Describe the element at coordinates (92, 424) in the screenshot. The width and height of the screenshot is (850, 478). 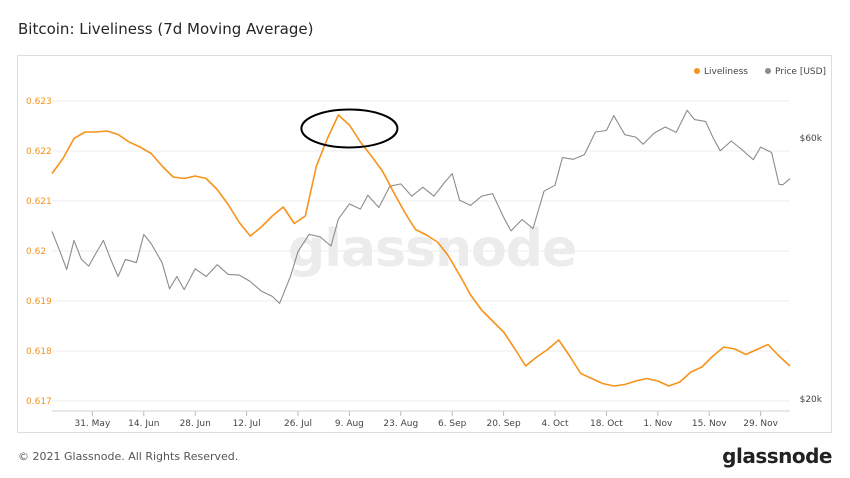
I see `x-tick-label: 31. May` at that location.